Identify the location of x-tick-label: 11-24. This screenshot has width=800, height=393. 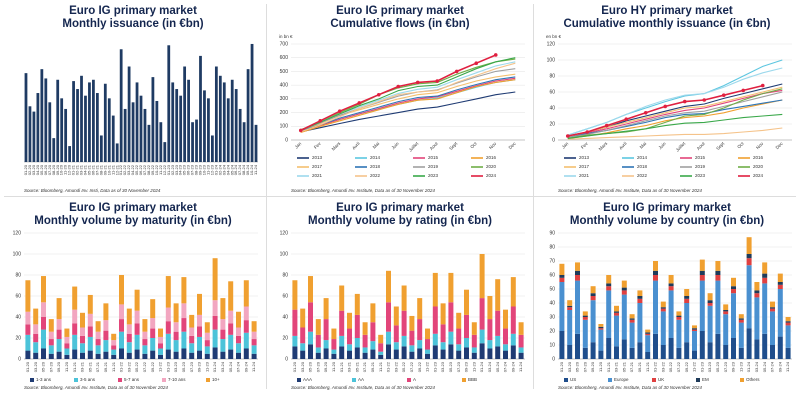
(520, 366).